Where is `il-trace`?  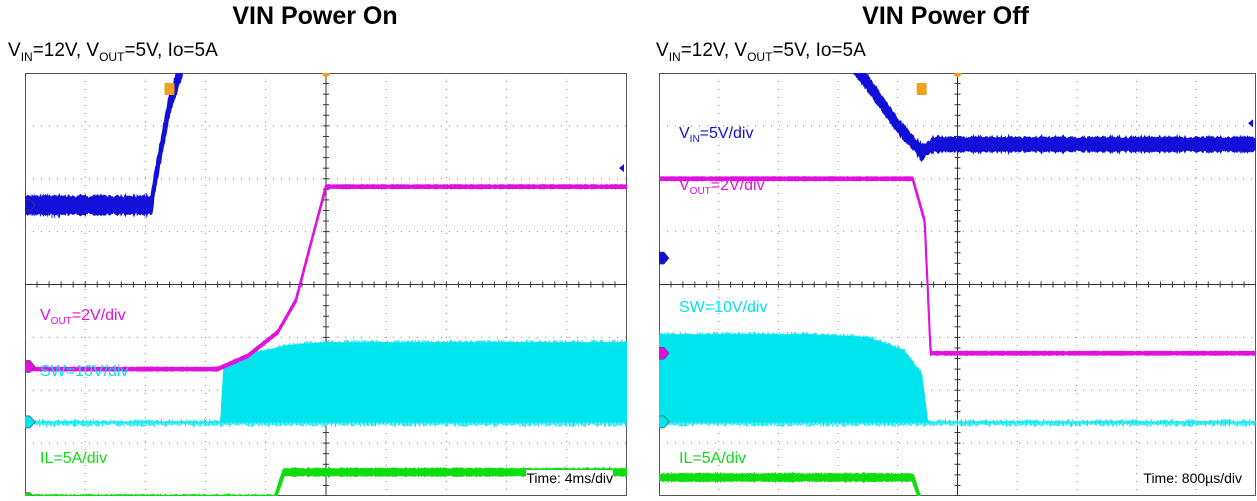 il-trace is located at coordinates (957, 486).